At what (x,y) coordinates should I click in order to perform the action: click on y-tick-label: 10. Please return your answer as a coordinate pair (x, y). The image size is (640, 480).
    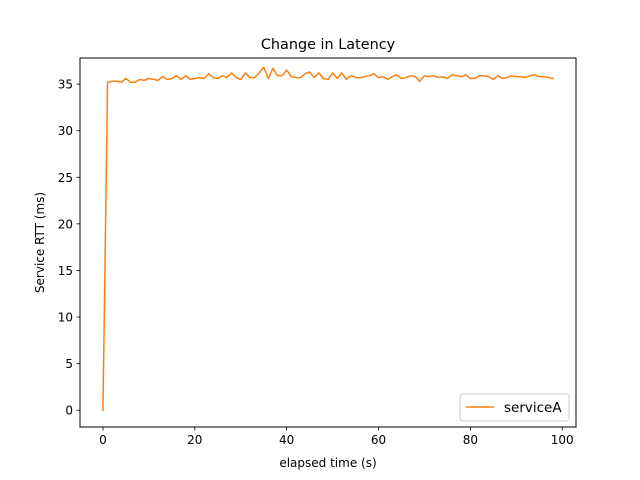
    Looking at the image, I should click on (65, 318).